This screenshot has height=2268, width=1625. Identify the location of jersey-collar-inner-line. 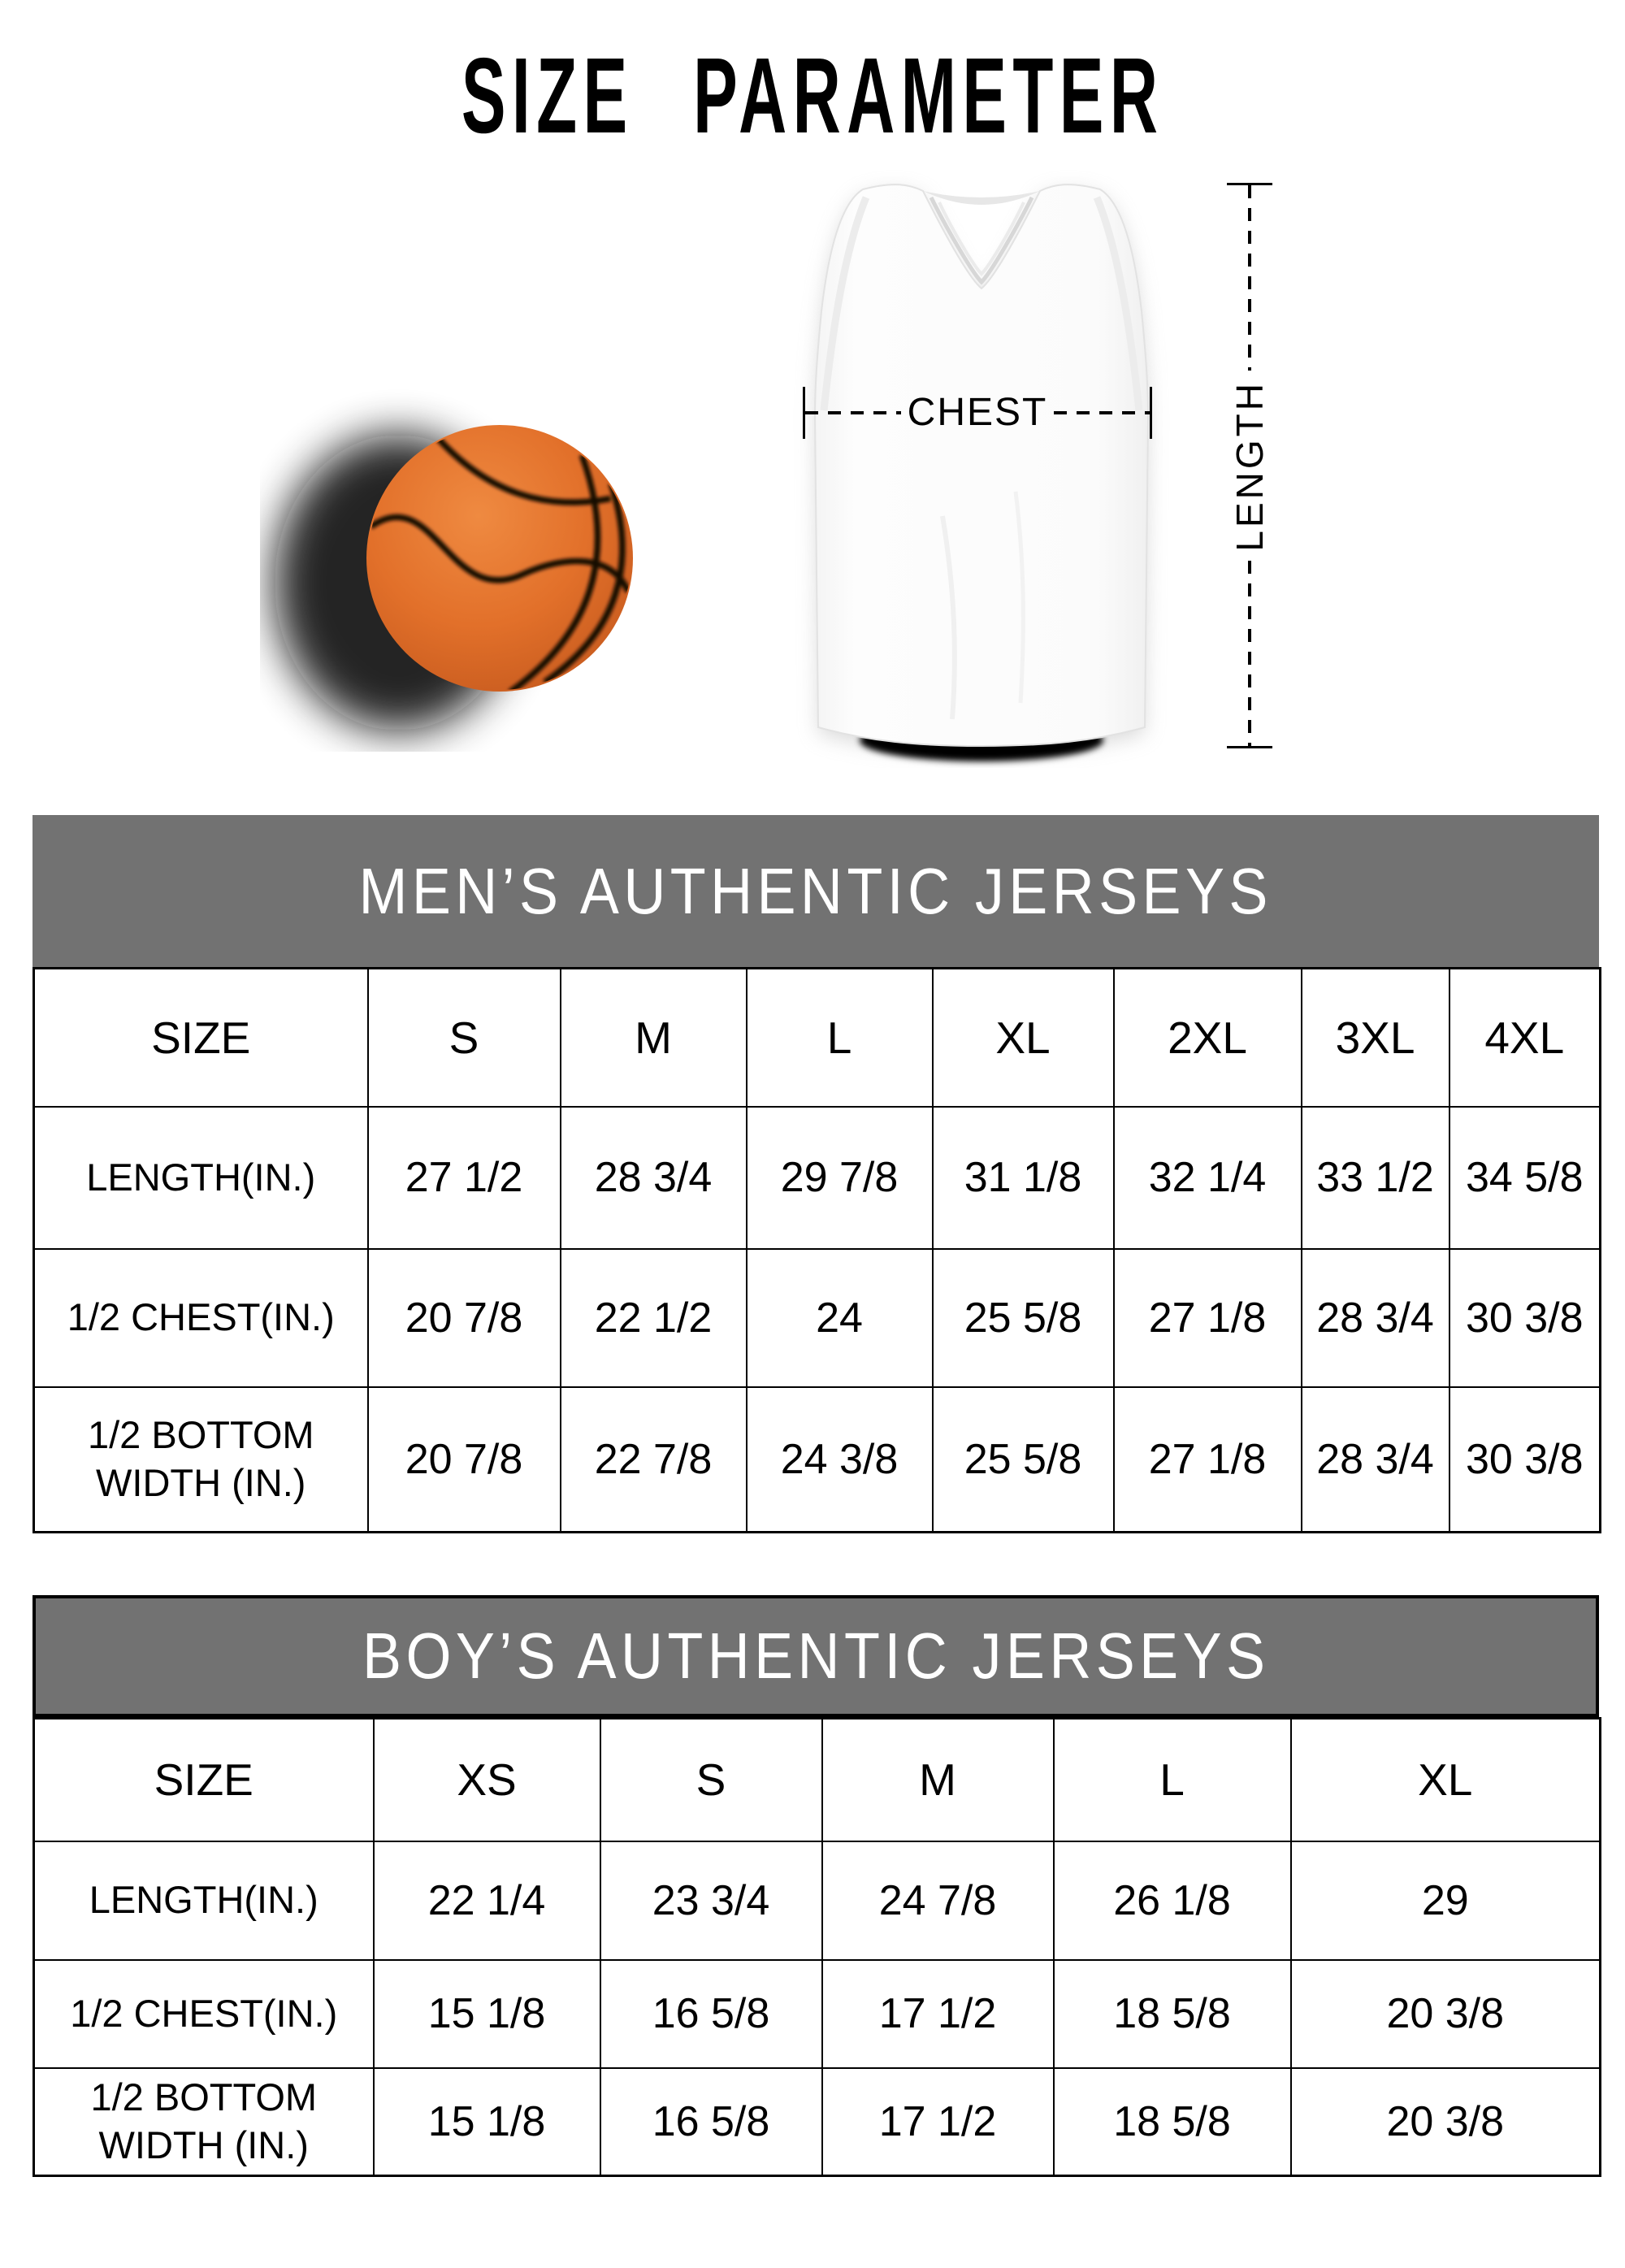
(981, 239).